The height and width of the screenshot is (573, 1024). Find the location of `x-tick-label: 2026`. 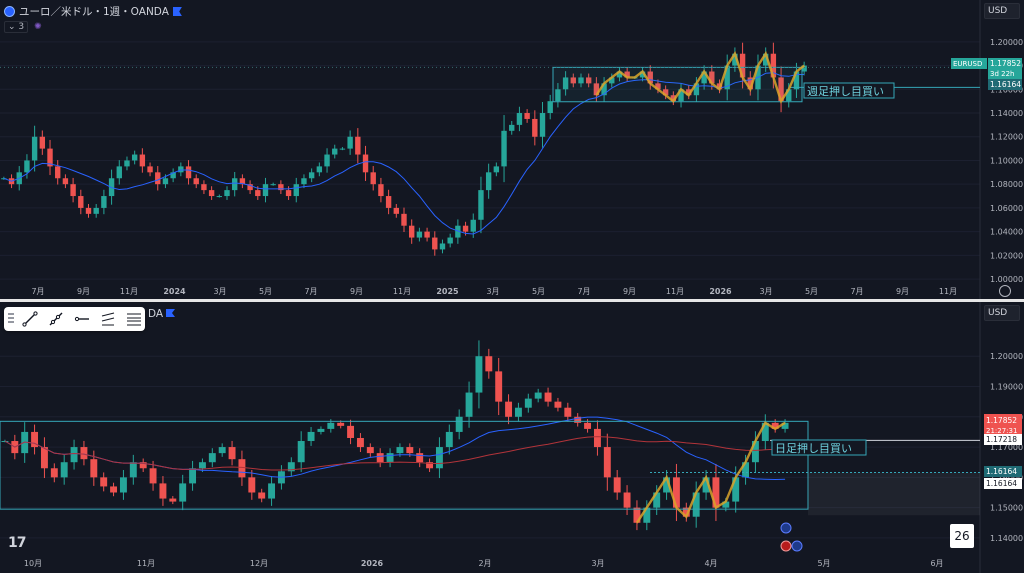

x-tick-label: 2026 is located at coordinates (372, 563).